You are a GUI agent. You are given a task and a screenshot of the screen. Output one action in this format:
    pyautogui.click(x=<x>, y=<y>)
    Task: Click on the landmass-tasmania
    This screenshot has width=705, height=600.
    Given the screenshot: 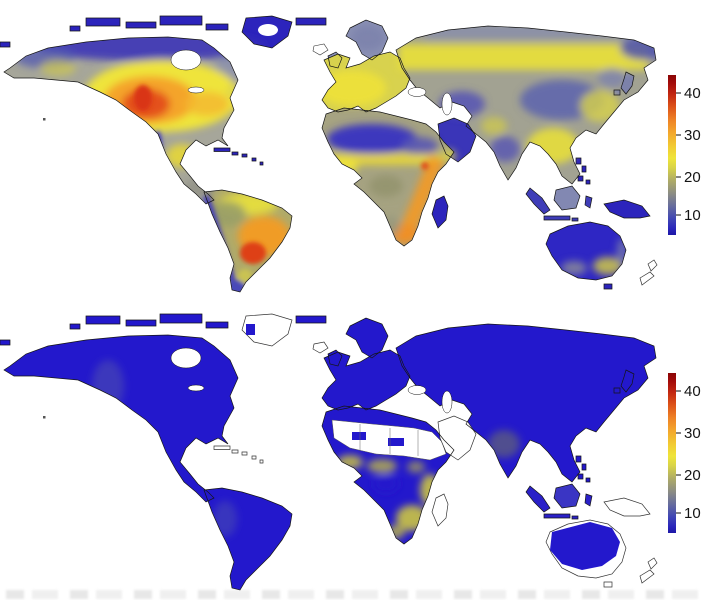 What is the action you would take?
    pyautogui.click(x=608, y=286)
    